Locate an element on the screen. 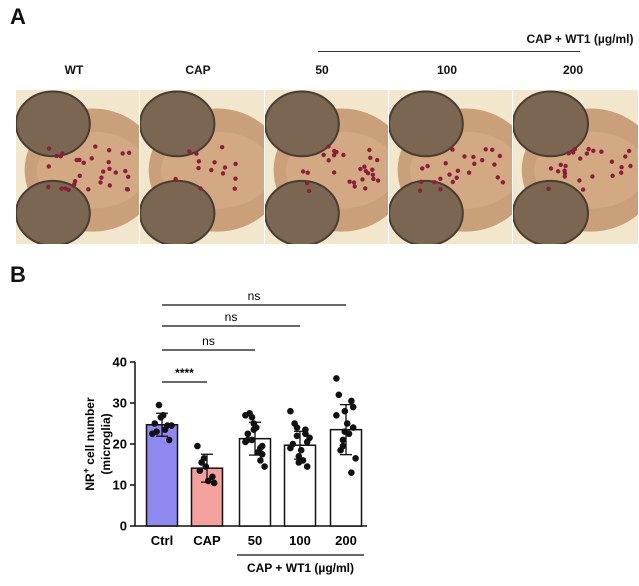 This screenshot has width=639, height=586. y-tick-label: 10 is located at coordinates (120, 485).